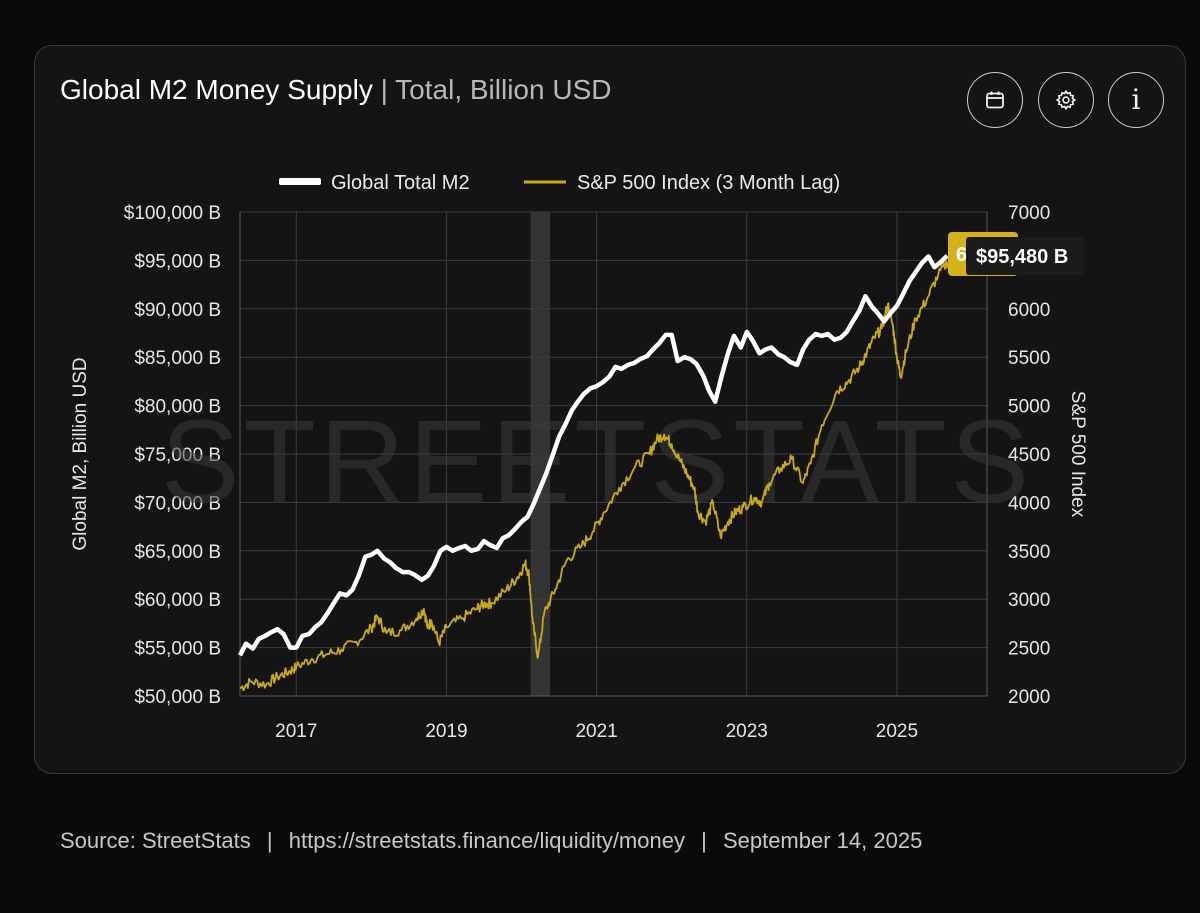  I want to click on legend-label-spx: S&P 500 Index (3 Month Lag), so click(708, 183).